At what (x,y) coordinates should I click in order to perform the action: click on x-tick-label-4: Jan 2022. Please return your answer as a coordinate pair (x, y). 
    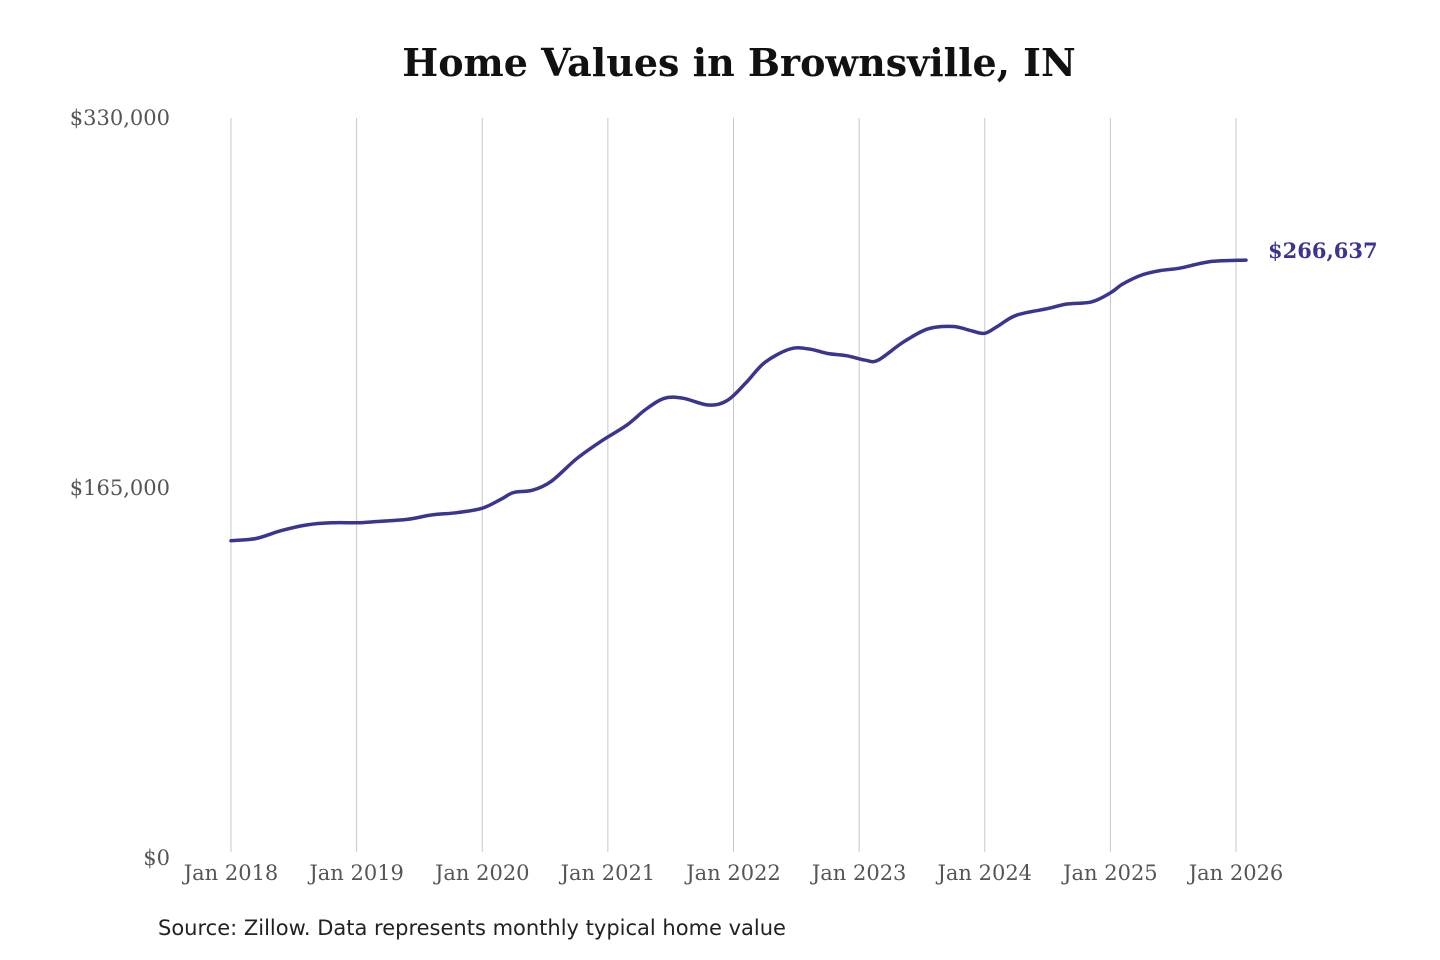
    Looking at the image, I should click on (732, 873).